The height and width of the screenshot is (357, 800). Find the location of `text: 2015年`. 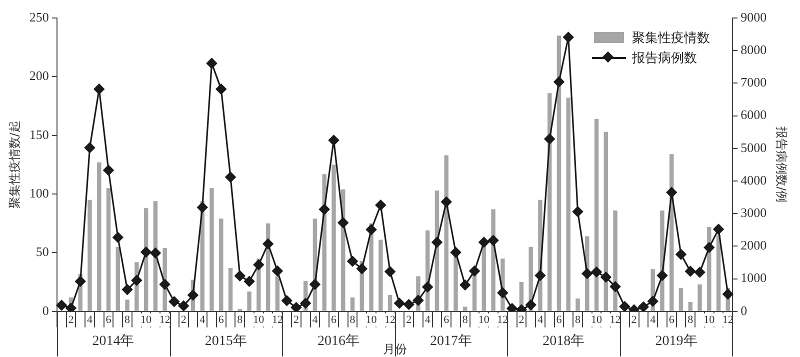

text: 2015年 is located at coordinates (225, 341).